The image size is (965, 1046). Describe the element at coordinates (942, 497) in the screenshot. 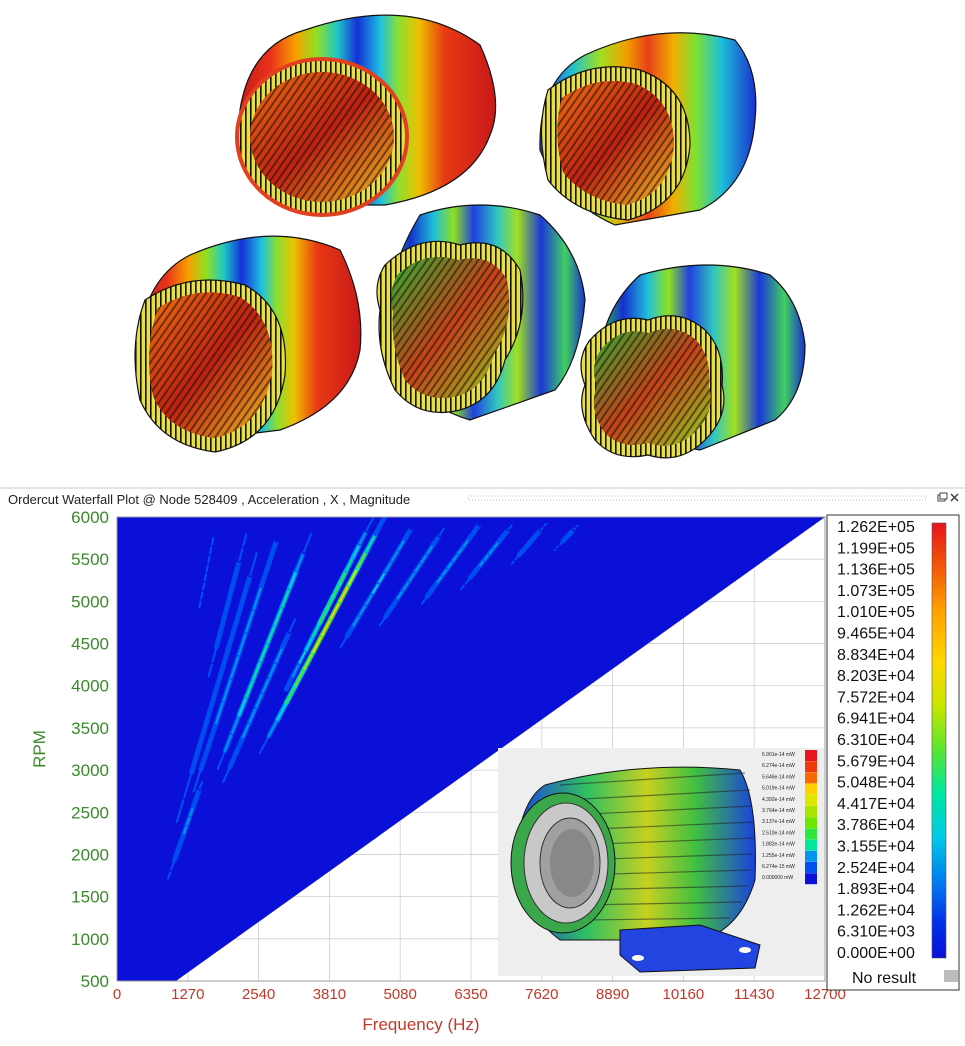

I see `restore-icon` at that location.